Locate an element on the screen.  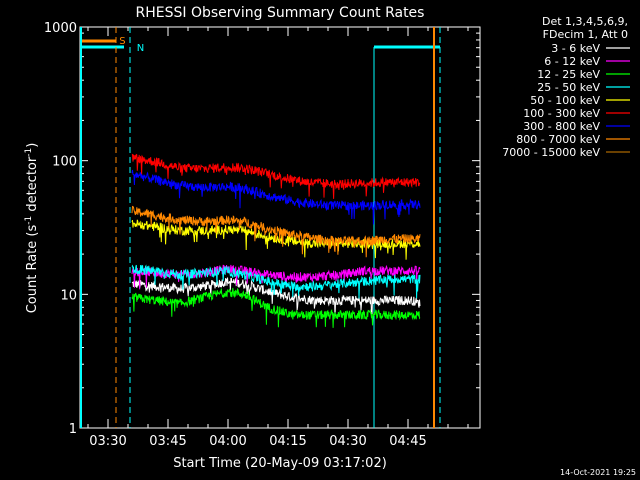
legend-entry: 50 - 100 keV is located at coordinates (565, 100).